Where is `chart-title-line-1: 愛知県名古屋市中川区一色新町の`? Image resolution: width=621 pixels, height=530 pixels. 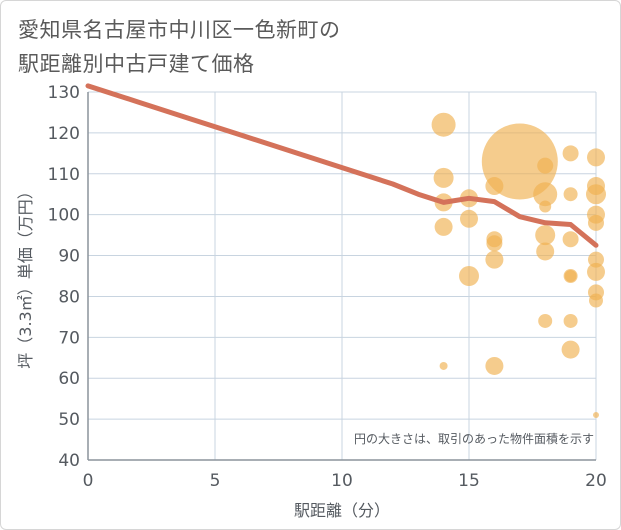 chart-title-line-1: 愛知県名古屋市中川区一色新町の is located at coordinates (179, 30).